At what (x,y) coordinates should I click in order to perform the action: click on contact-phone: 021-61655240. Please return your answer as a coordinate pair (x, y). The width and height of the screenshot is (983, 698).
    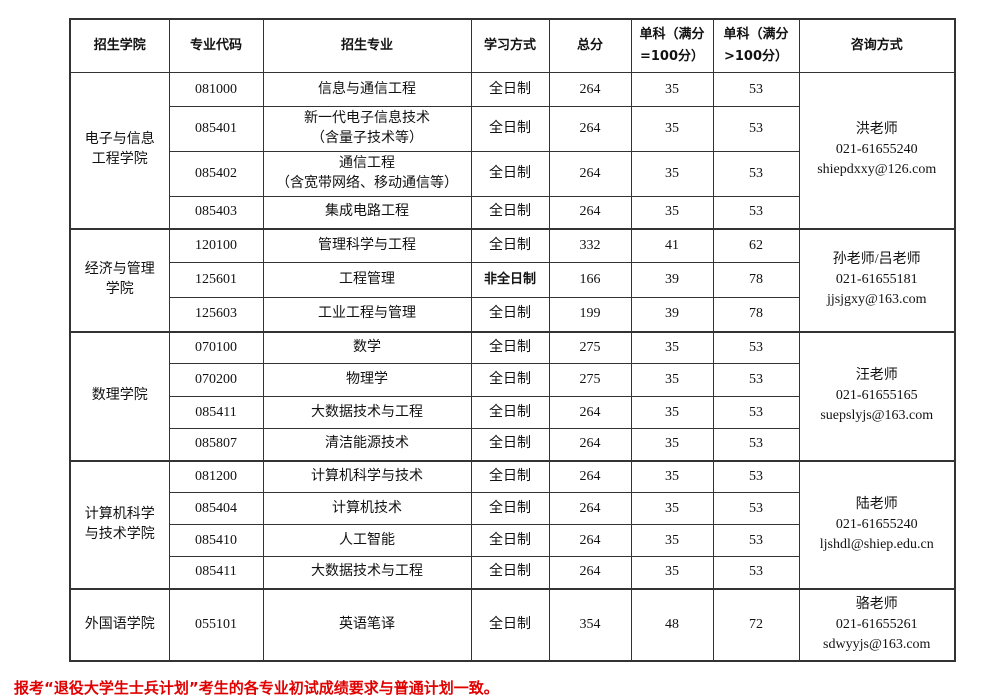
    Looking at the image, I should click on (876, 524).